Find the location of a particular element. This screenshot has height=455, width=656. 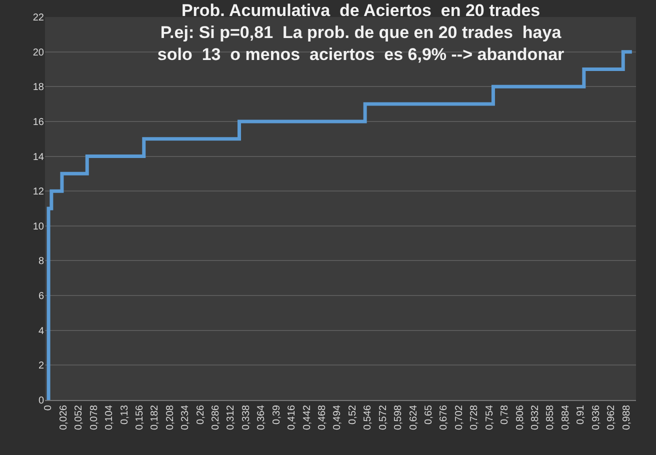

y-tick-label: 10 is located at coordinates (38, 226).